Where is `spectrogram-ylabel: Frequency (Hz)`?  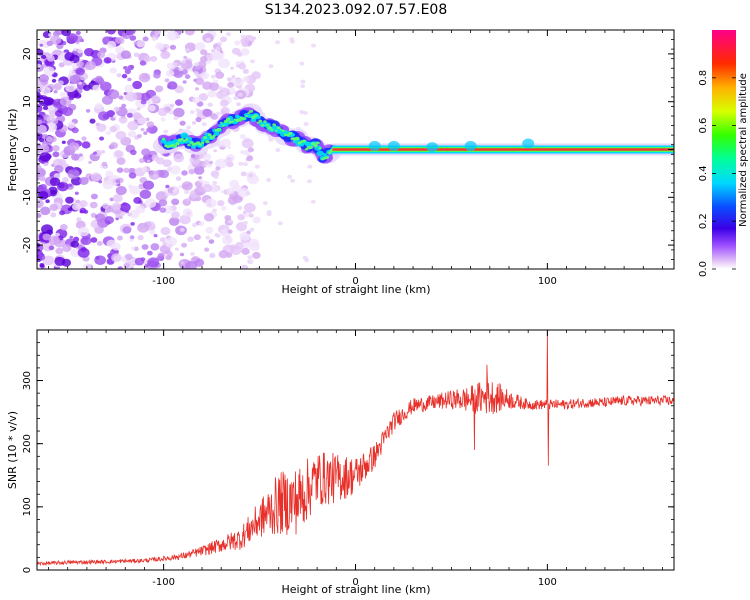
spectrogram-ylabel: Frequency (Hz) is located at coordinates (12, 150).